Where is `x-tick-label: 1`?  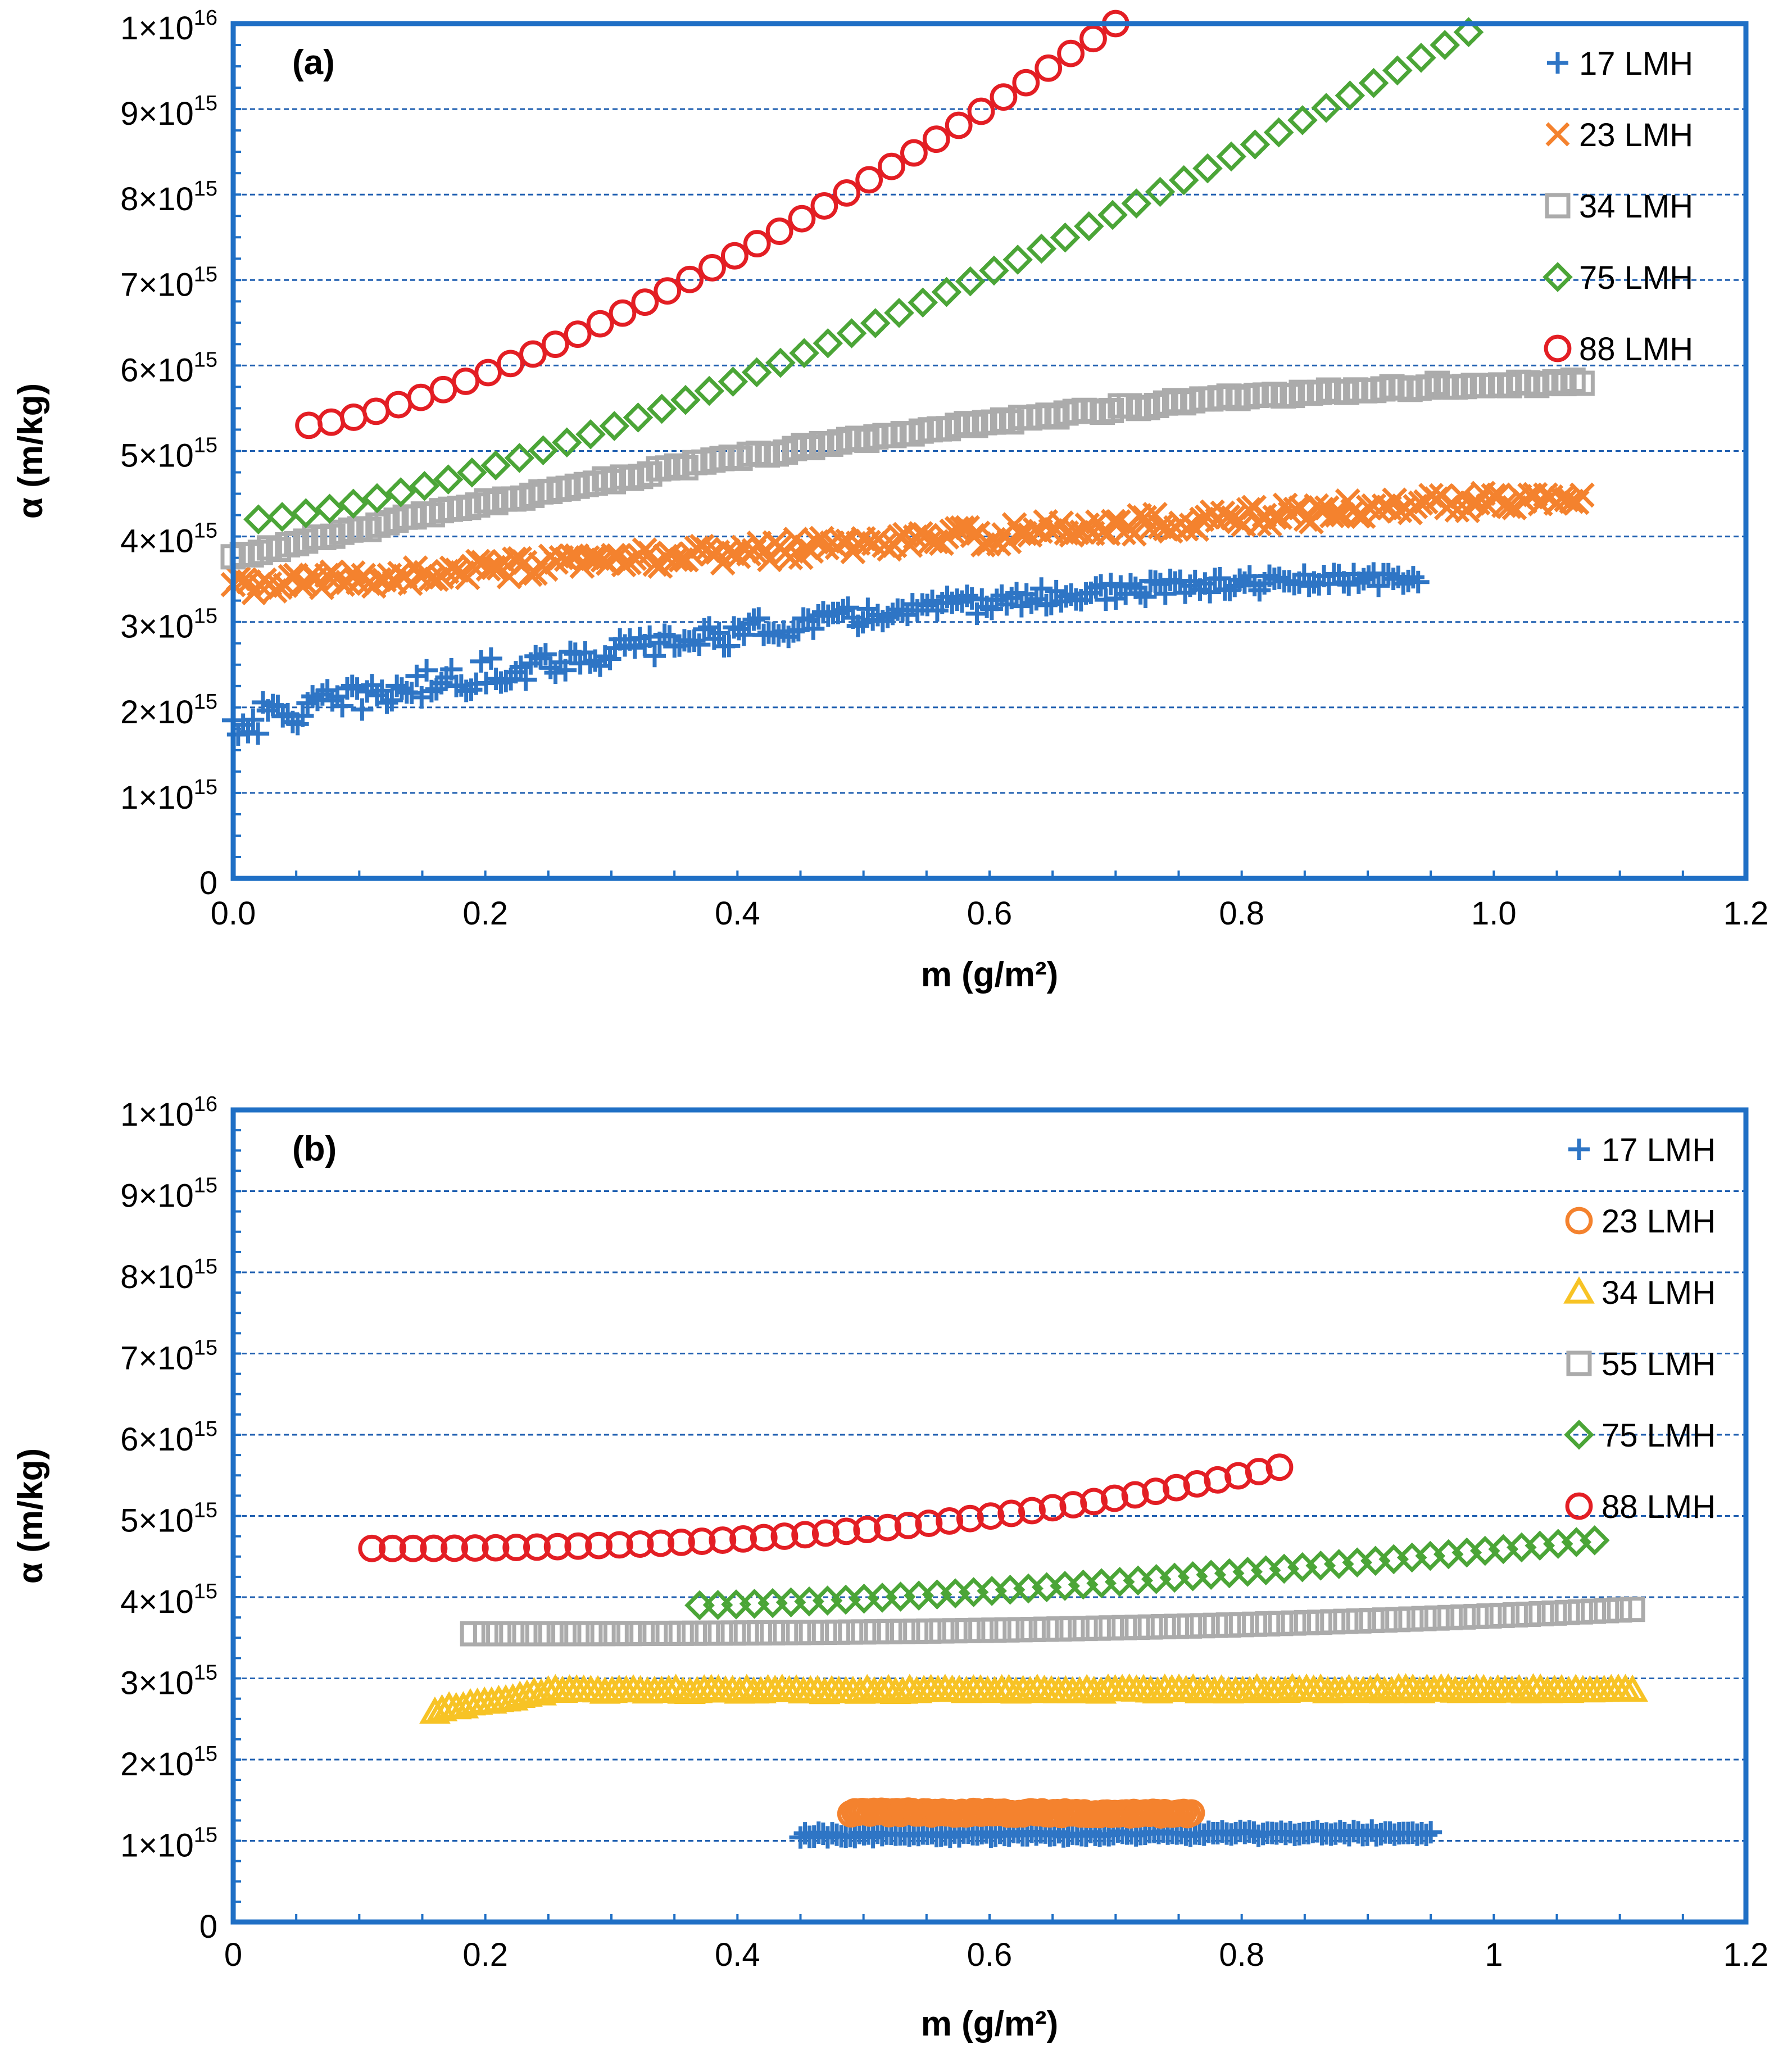
x-tick-label: 1 is located at coordinates (1494, 1955).